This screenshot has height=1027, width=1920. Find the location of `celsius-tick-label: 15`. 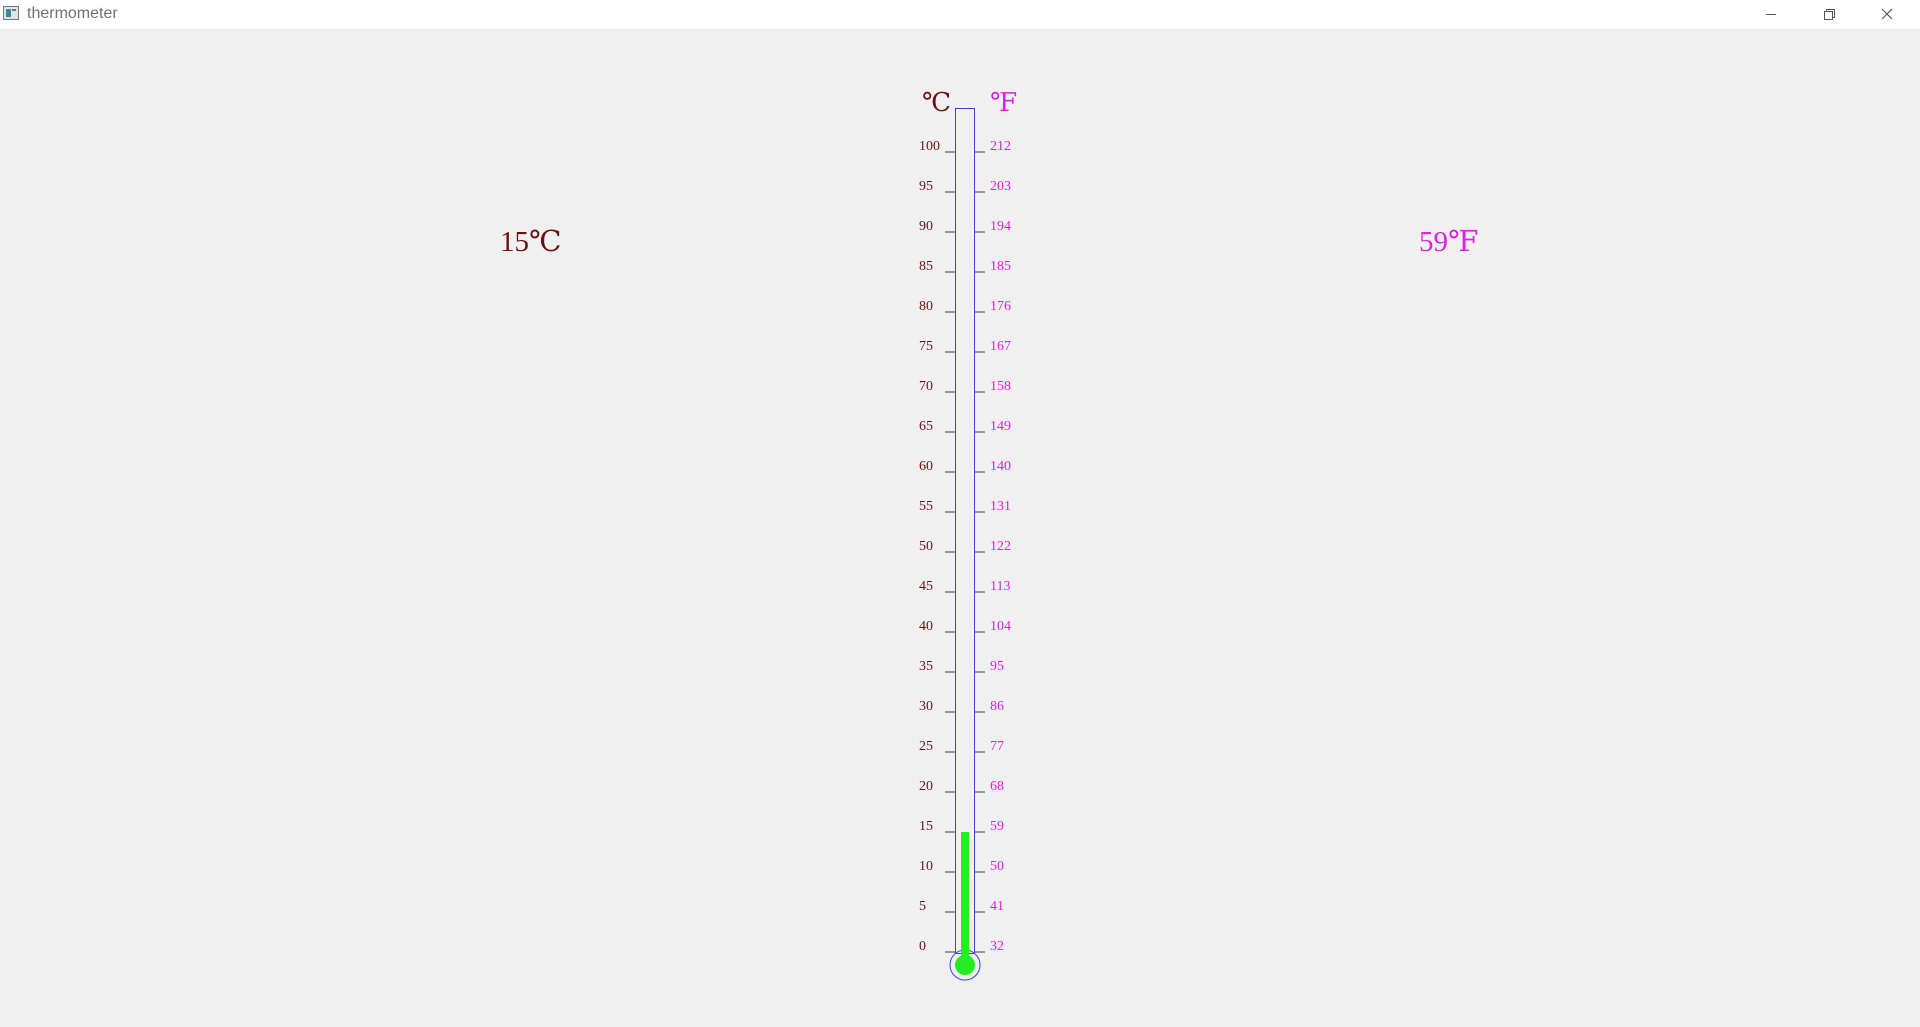

celsius-tick-label: 15 is located at coordinates (926, 826).